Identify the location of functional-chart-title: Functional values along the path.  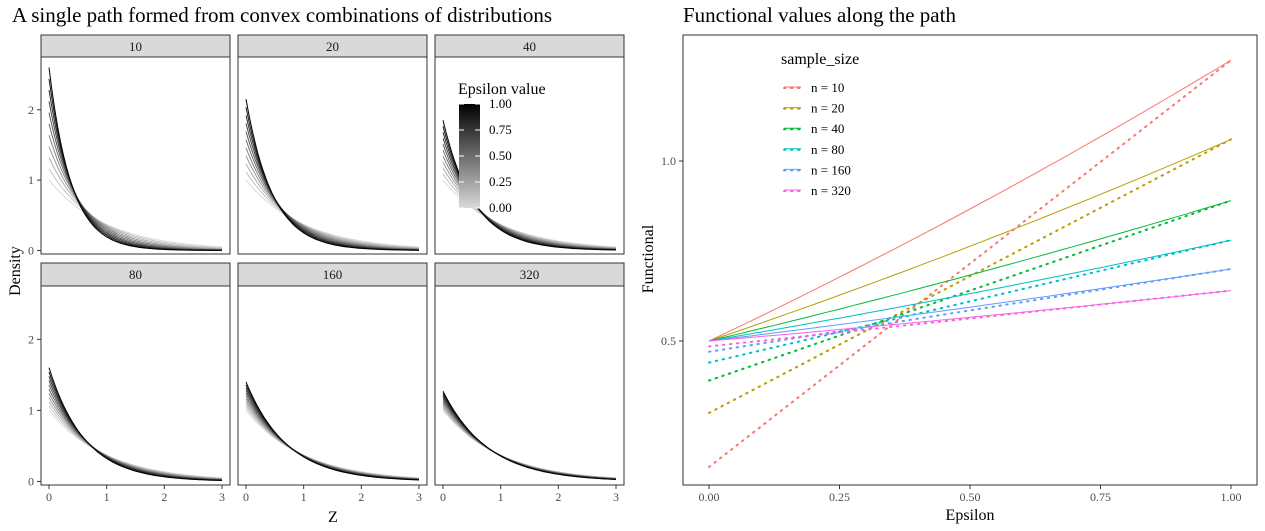
(819, 15).